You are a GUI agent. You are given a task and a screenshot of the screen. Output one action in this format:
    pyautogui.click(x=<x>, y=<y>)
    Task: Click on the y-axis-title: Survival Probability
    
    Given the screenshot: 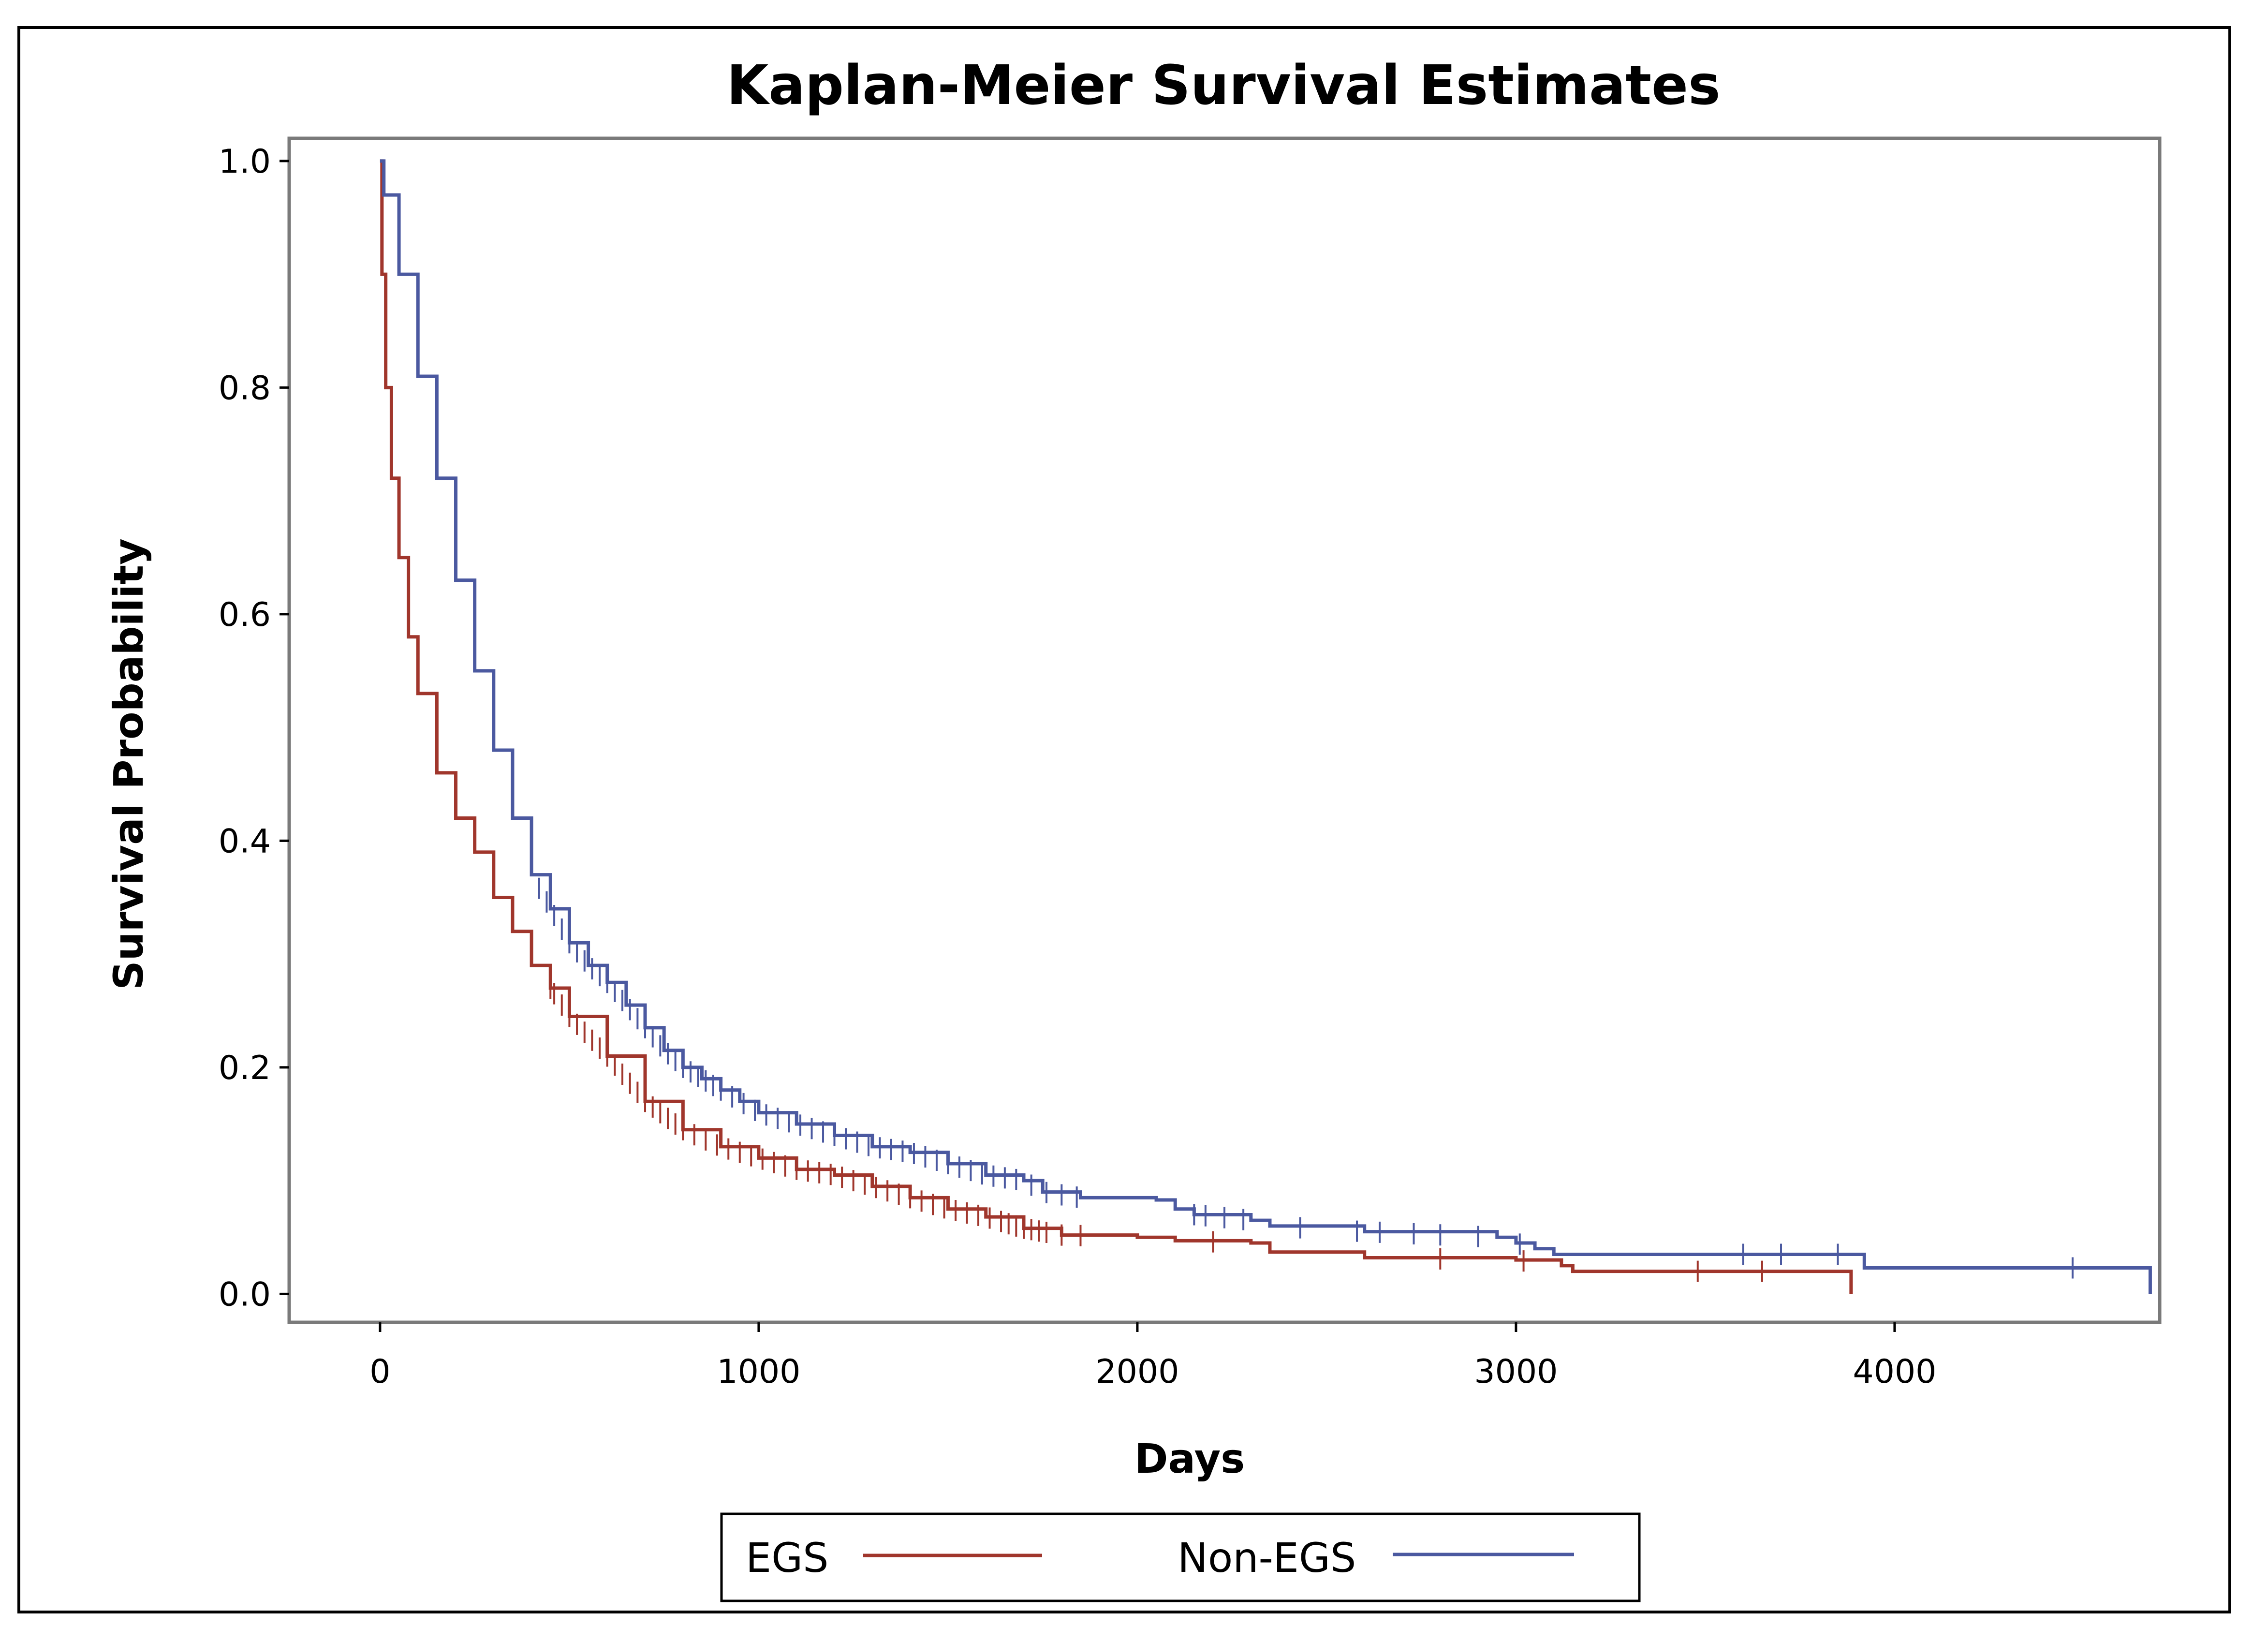 What is the action you would take?
    pyautogui.click(x=128, y=764)
    